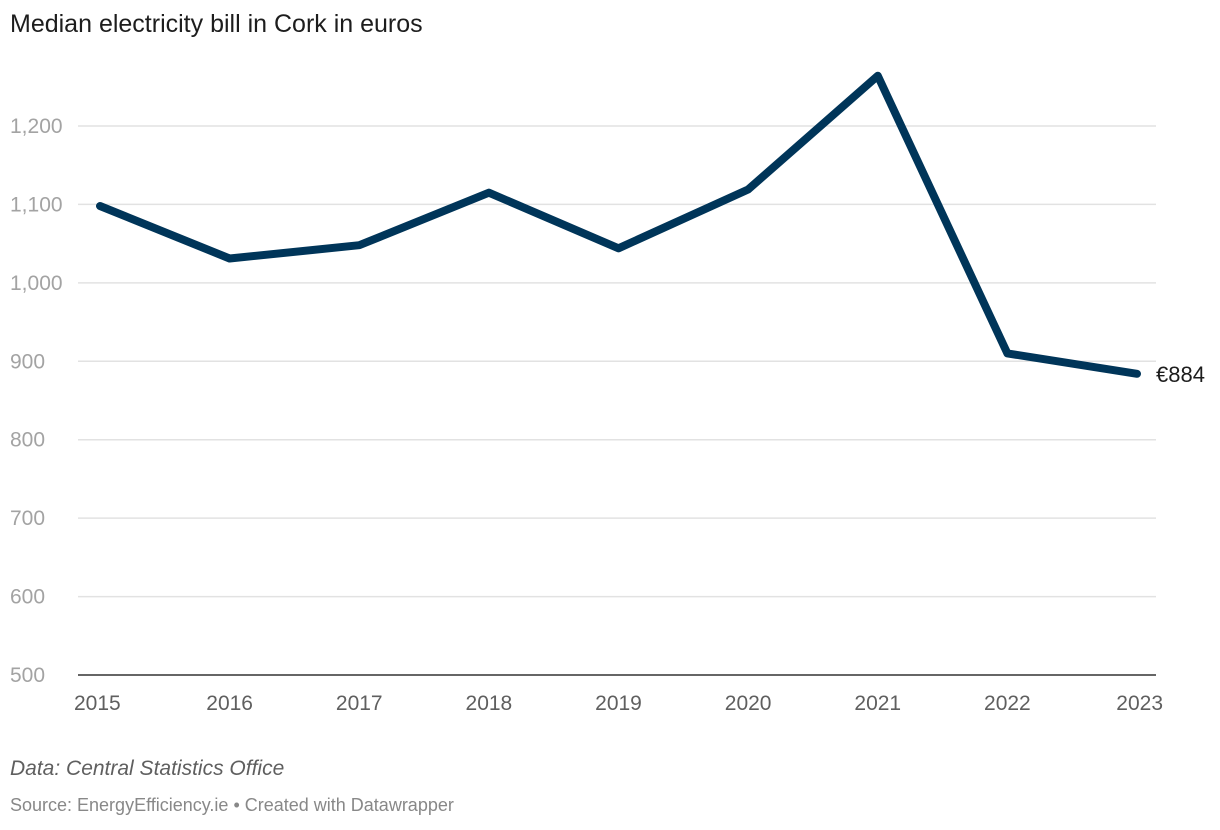  I want to click on y-axis-ticks: 500 600 700 800 900 1,000 1,100 1,200, so click(36, 401).